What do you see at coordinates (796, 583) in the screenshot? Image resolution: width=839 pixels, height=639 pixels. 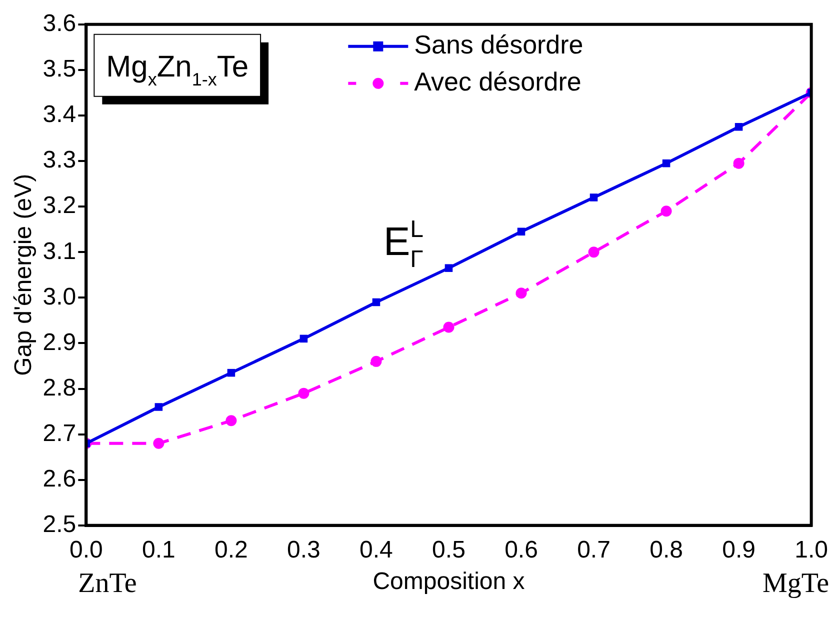 I see `text: MgTe` at bounding box center [796, 583].